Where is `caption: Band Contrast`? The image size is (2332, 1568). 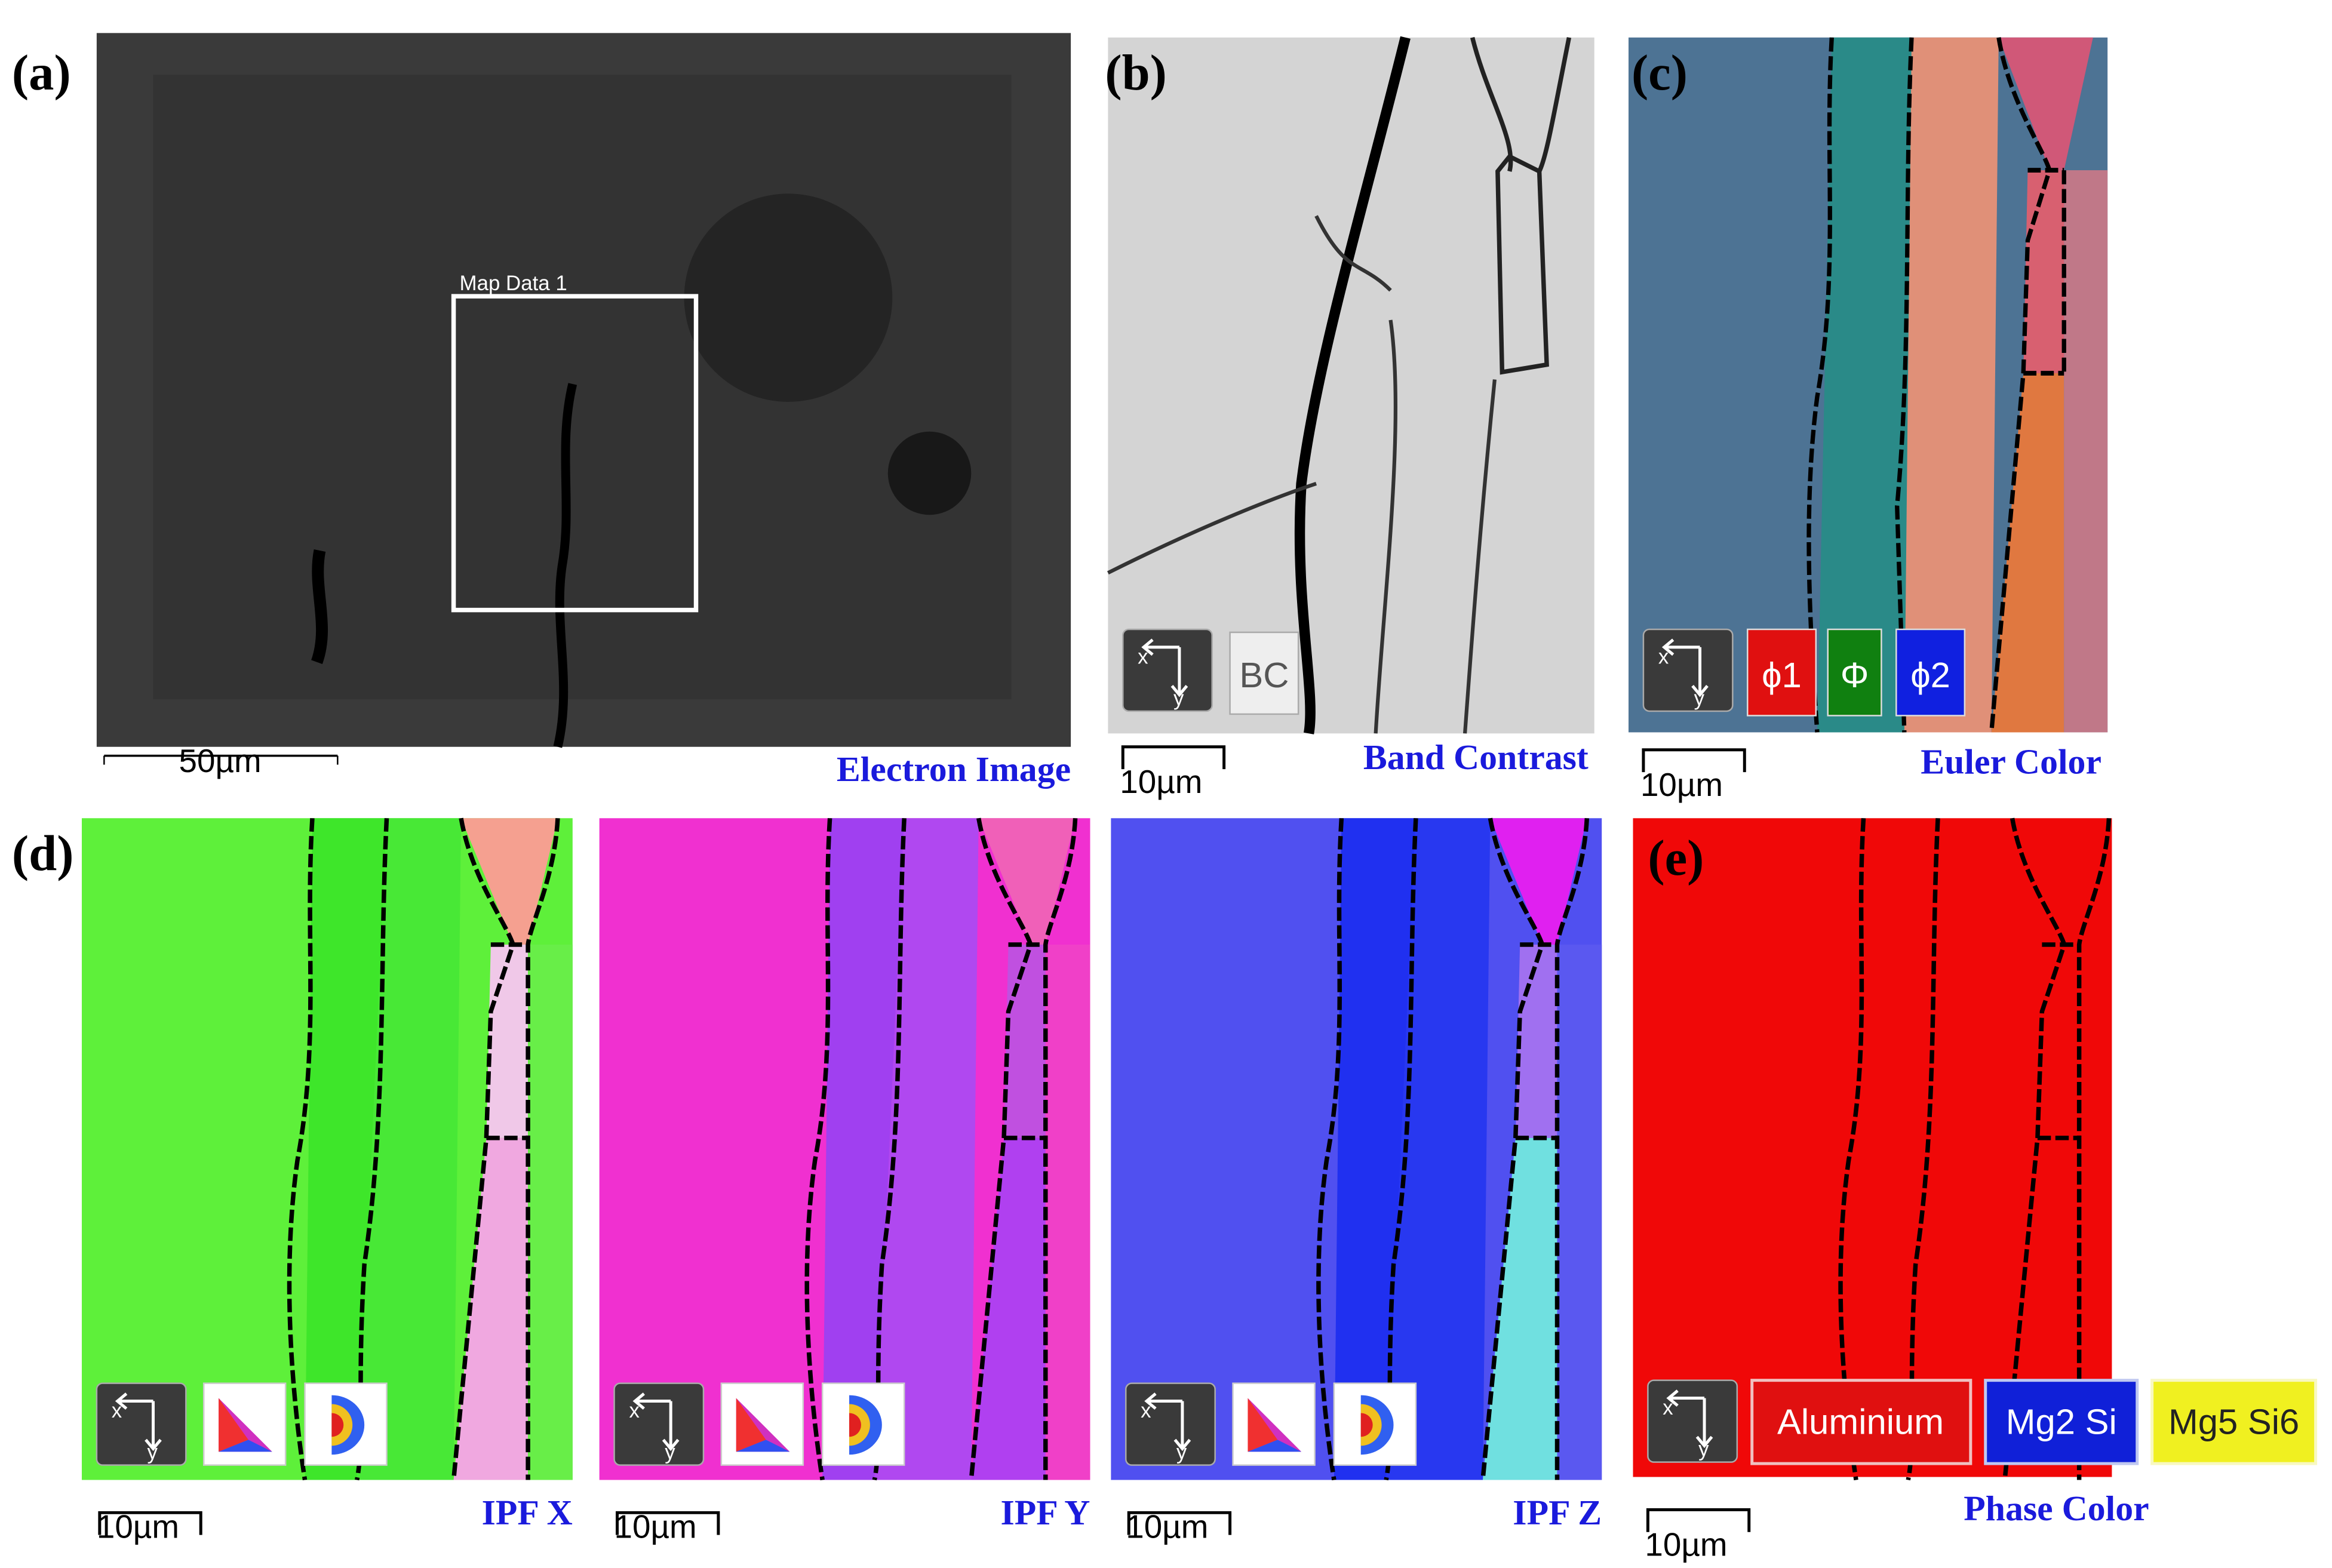 caption: Band Contrast is located at coordinates (1476, 757).